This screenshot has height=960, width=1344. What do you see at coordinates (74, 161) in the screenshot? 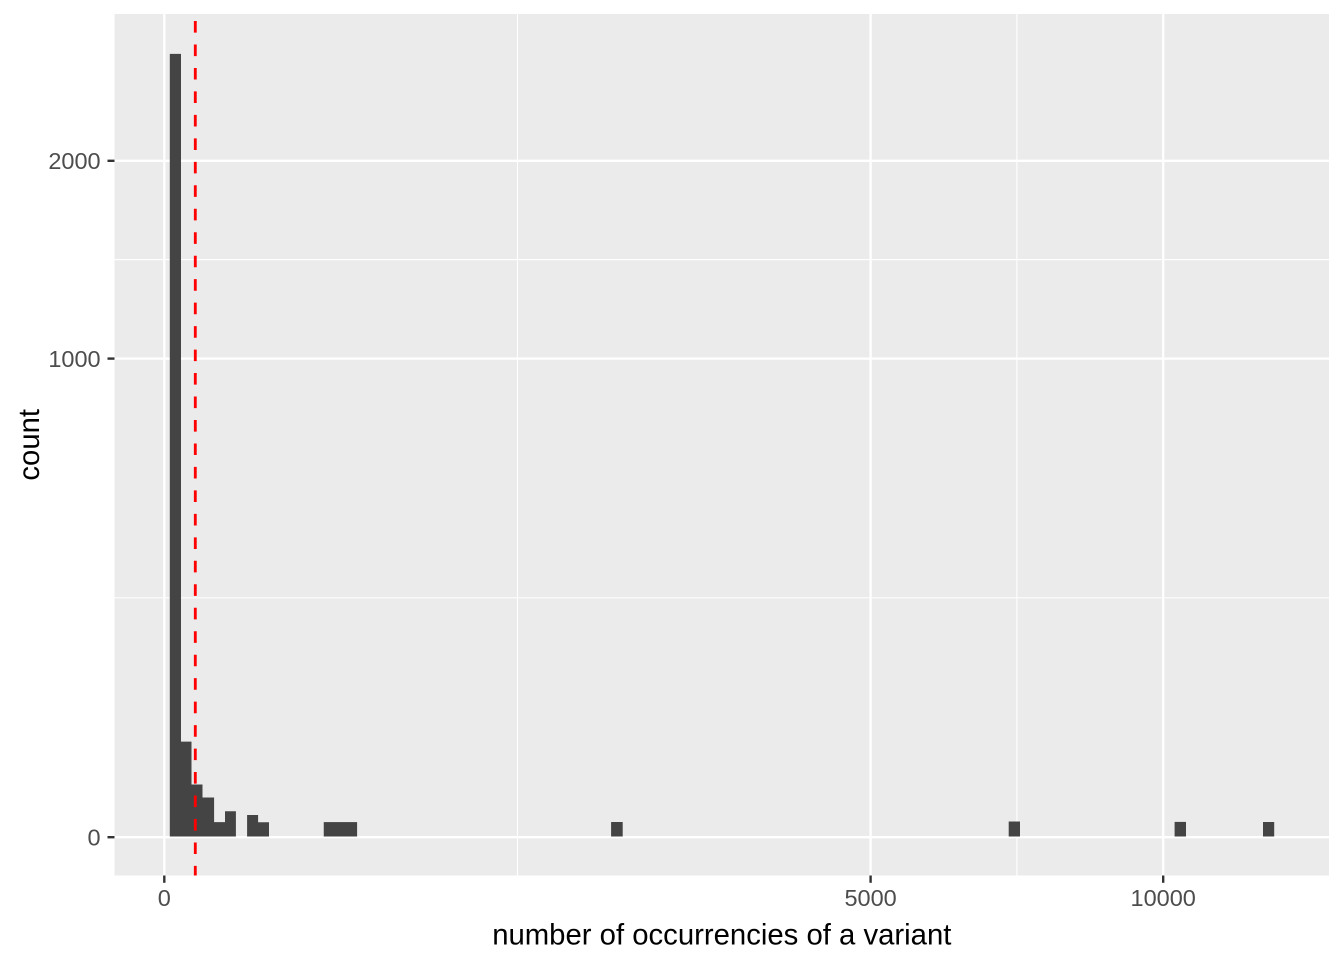
I see `svg-text: 2000` at bounding box center [74, 161].